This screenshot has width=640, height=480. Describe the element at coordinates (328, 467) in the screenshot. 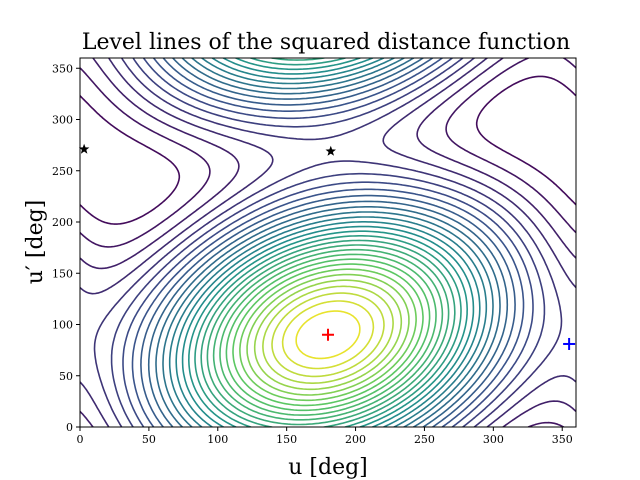

I see `x-axis-label: u [deg]` at that location.